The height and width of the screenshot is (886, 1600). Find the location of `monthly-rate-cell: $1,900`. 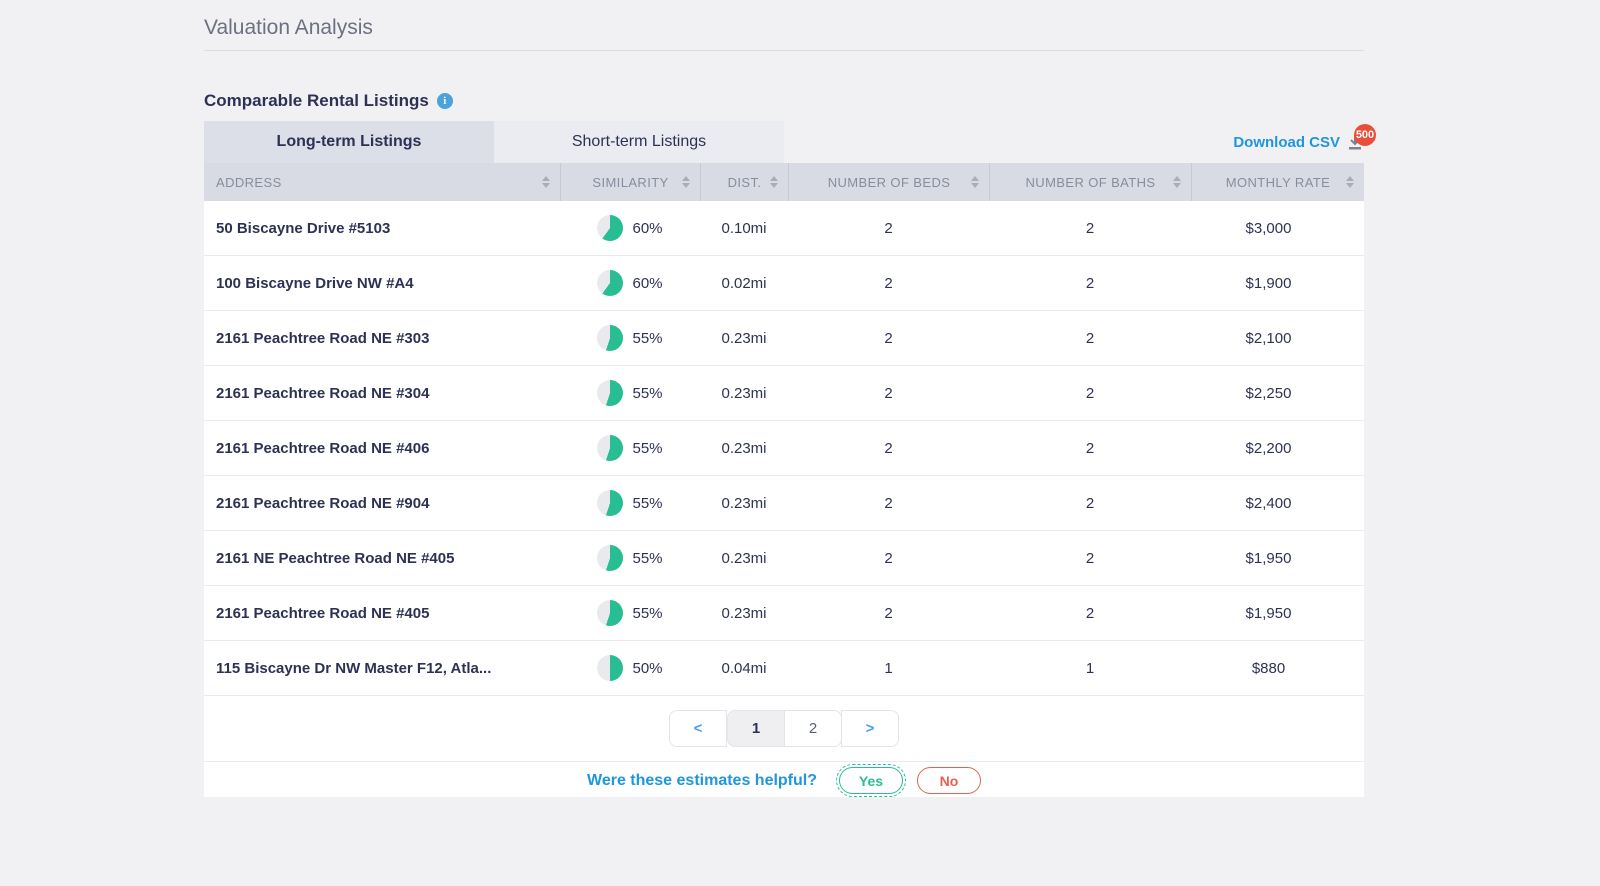

monthly-rate-cell: $1,900 is located at coordinates (1268, 283).